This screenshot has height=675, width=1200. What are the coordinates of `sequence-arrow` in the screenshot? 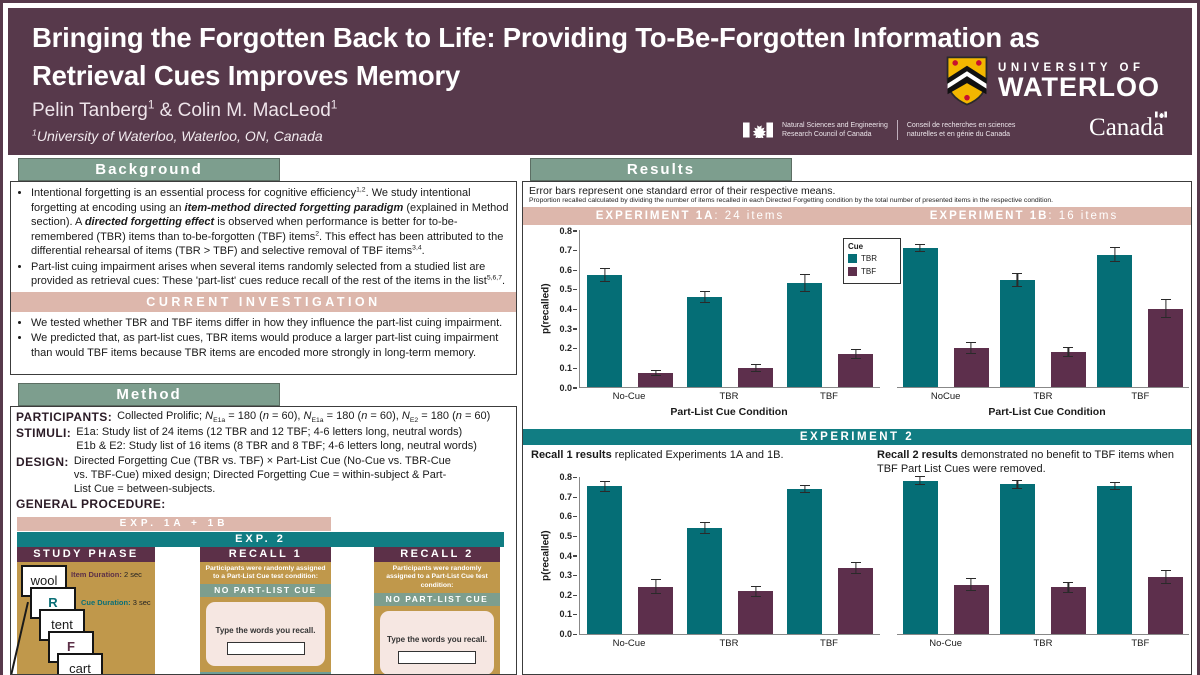 It's located at (20, 637).